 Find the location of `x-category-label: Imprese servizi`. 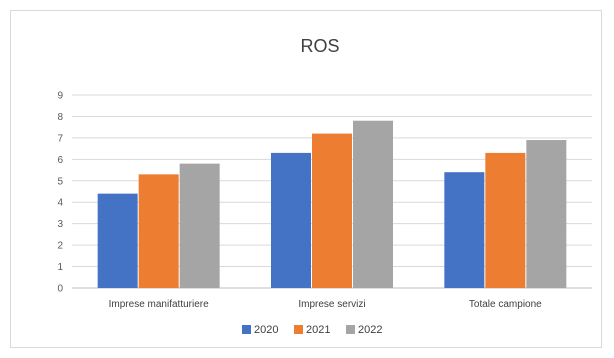

x-category-label: Imprese servizi is located at coordinates (331, 304).